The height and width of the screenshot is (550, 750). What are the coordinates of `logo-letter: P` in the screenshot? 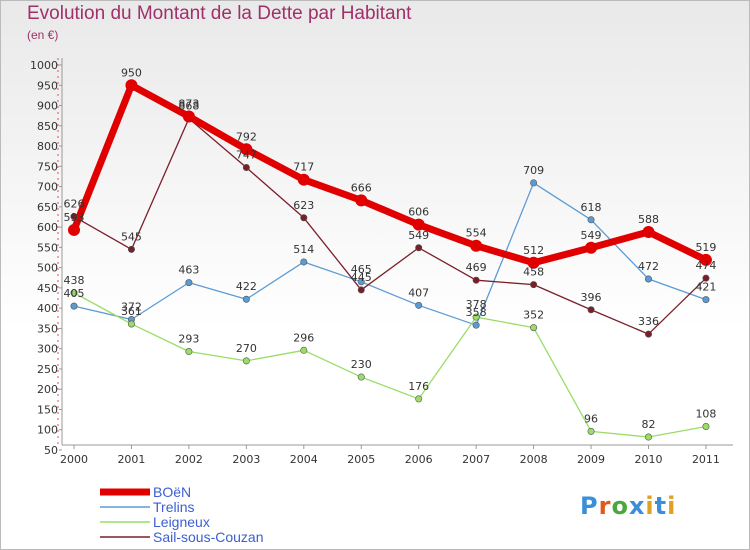 It's located at (589, 506).